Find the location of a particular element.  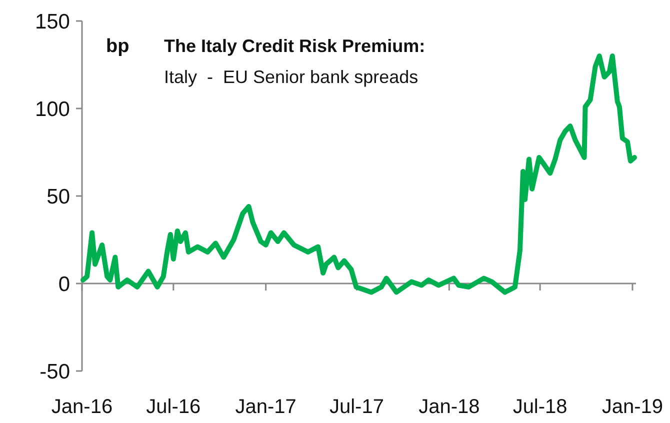

y-tick-label: 150 is located at coordinates (52, 22).